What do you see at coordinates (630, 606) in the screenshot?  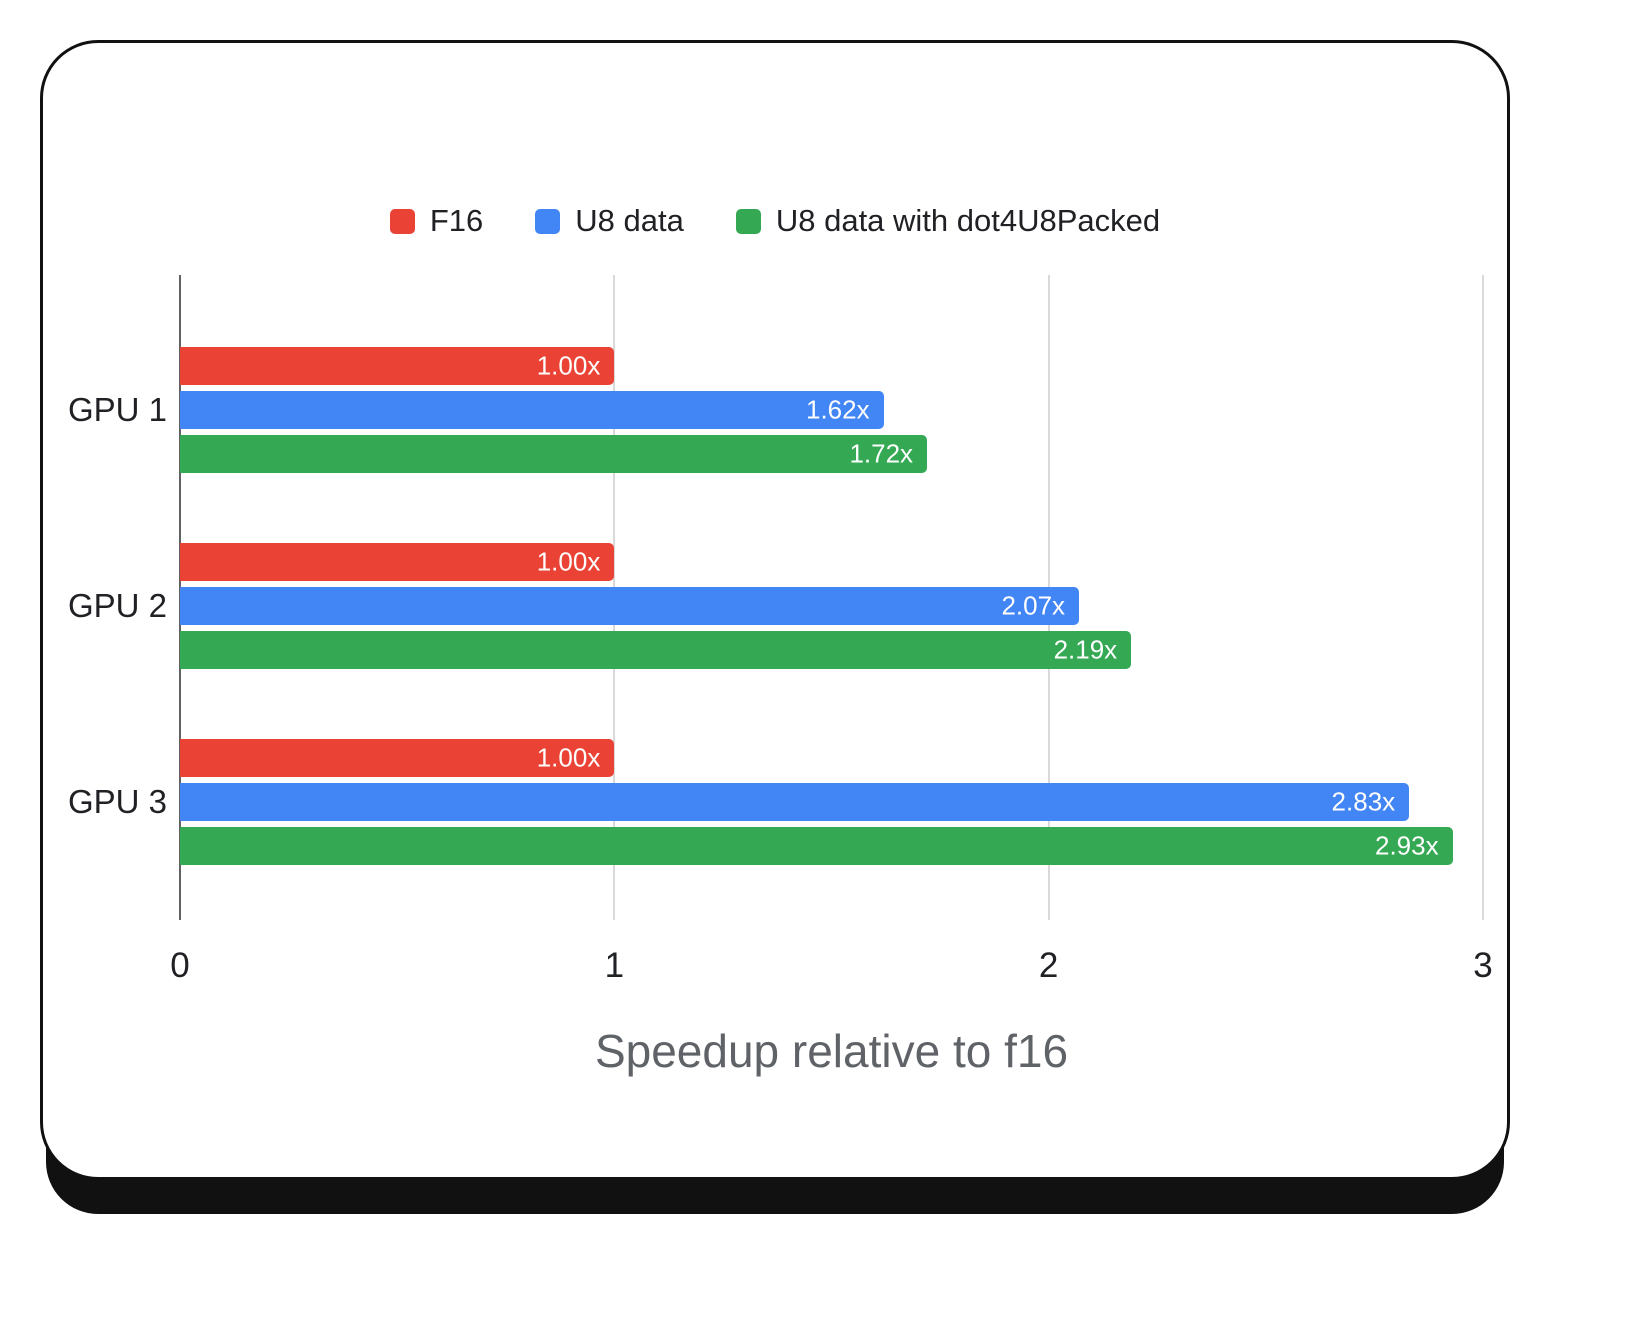 I see `bar: 2.07x` at bounding box center [630, 606].